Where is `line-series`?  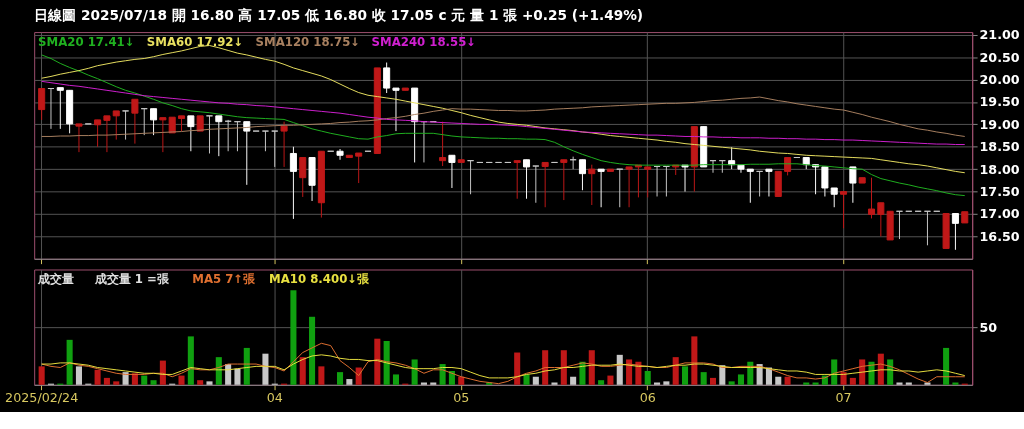
line-series is located at coordinates (503, 116).